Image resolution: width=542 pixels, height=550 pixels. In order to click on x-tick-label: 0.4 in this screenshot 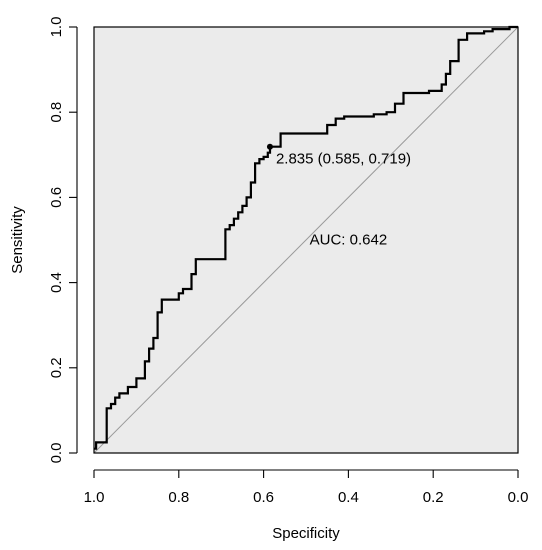, I will do `click(348, 497)`.